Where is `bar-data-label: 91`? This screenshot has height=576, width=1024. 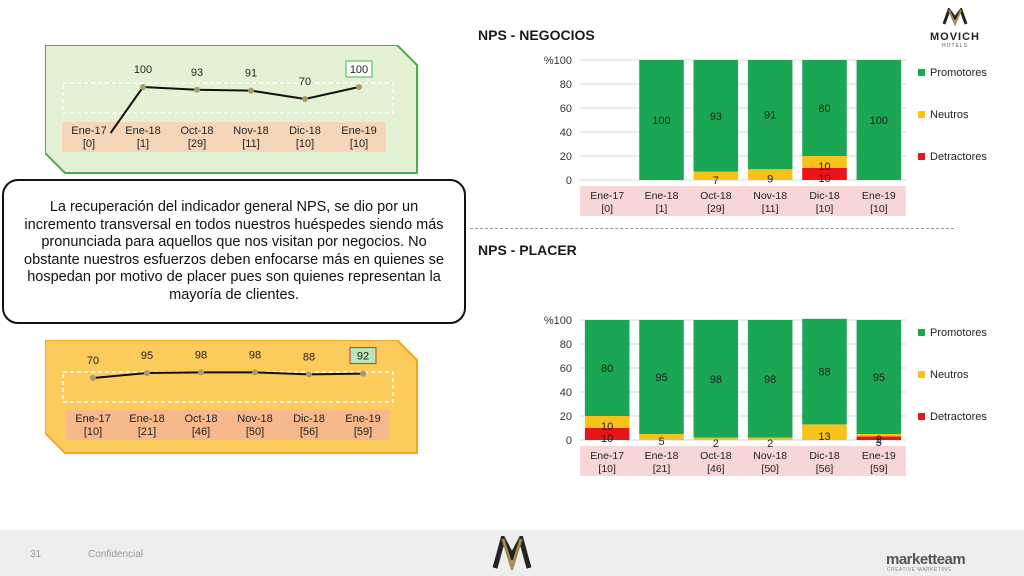
bar-data-label: 91 is located at coordinates (770, 116).